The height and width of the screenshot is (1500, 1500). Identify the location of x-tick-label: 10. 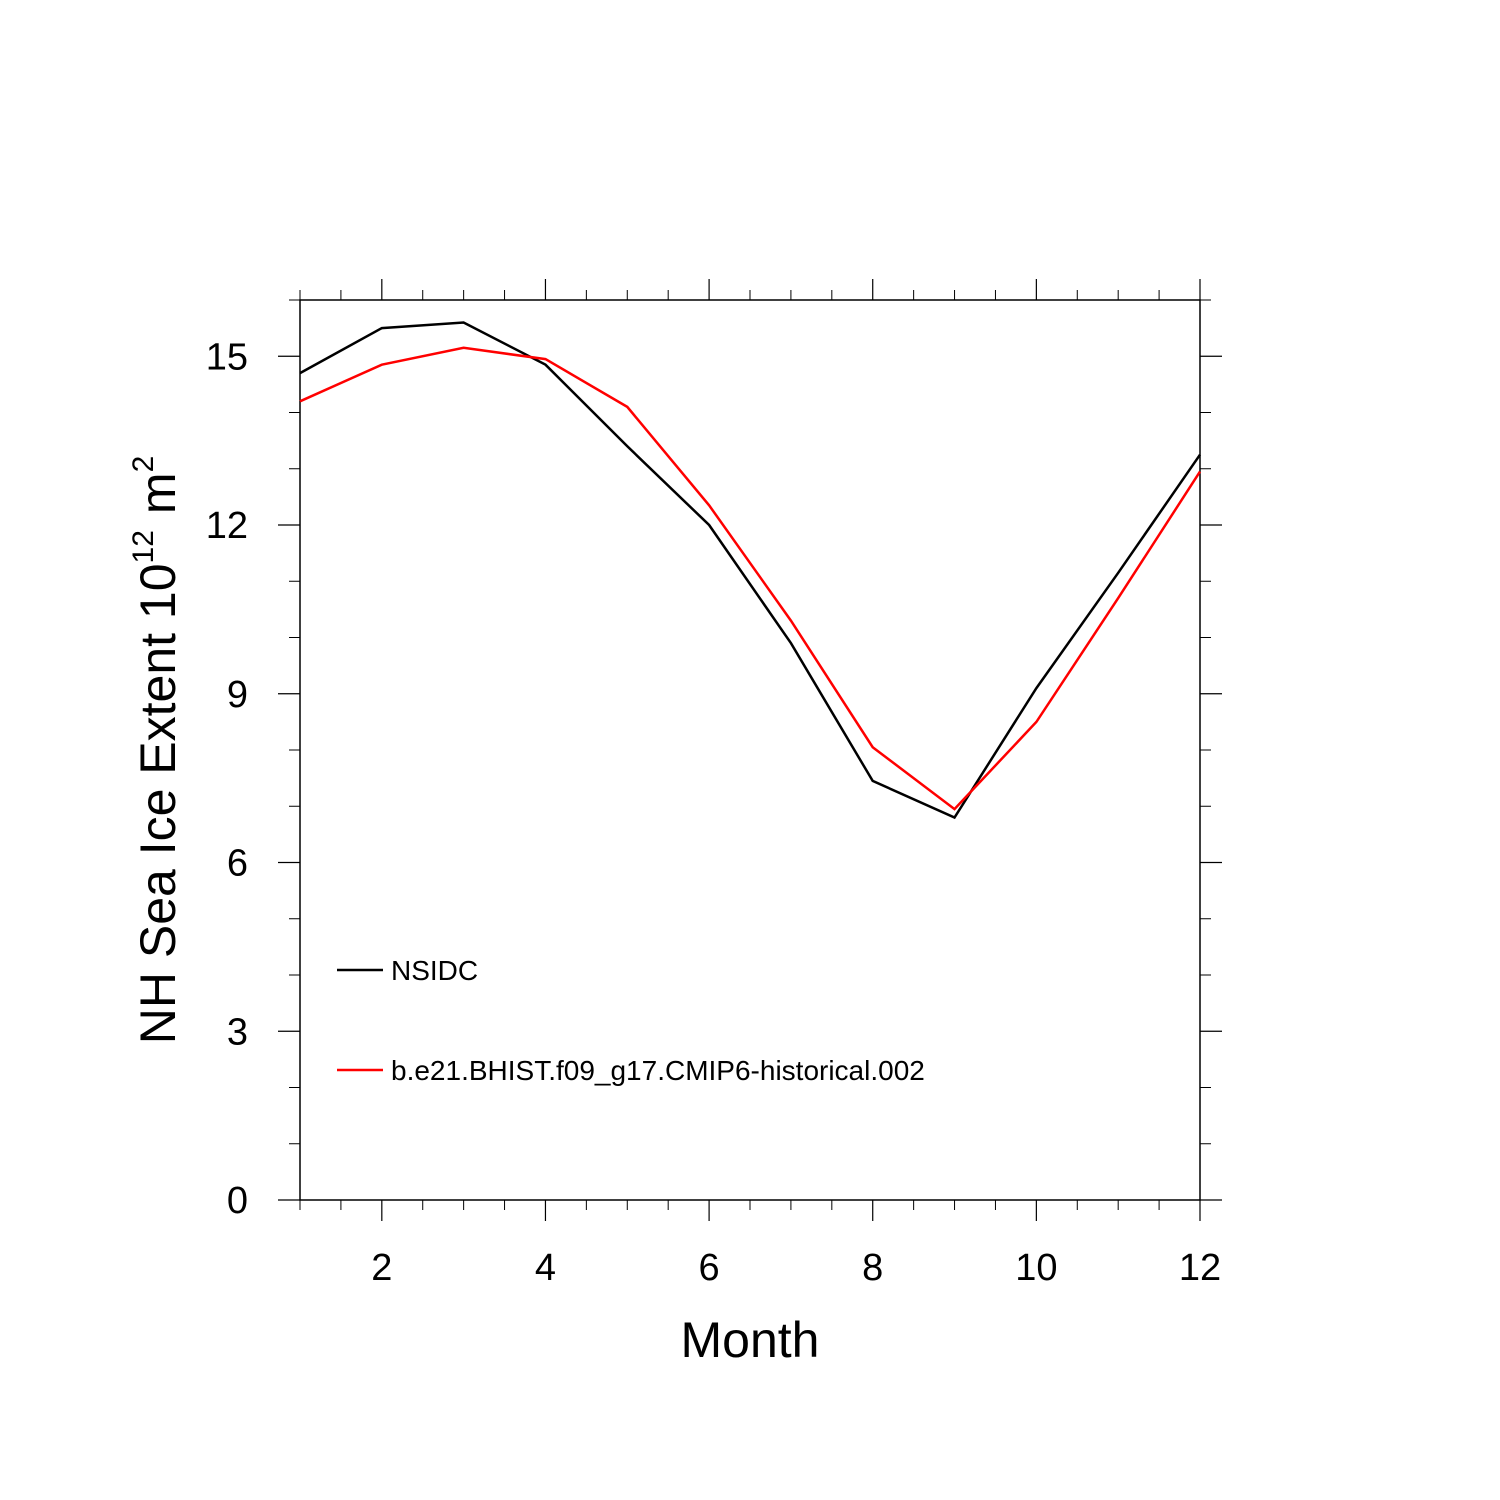
(1036, 1268).